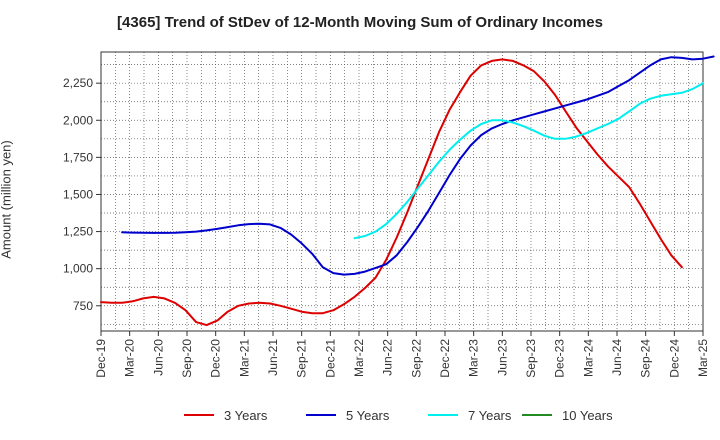 The height and width of the screenshot is (440, 720). Describe the element at coordinates (78, 83) in the screenshot. I see `y-tick-label: 2,250` at that location.